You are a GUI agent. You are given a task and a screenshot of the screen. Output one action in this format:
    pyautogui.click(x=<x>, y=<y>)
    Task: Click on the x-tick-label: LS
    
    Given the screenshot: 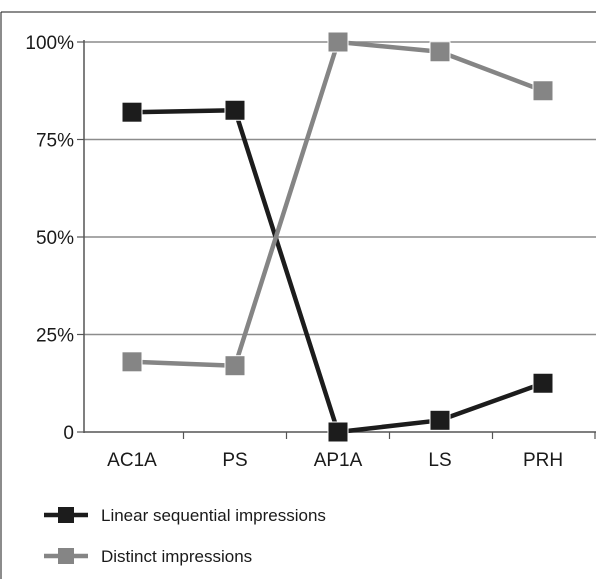 What is the action you would take?
    pyautogui.click(x=439, y=460)
    